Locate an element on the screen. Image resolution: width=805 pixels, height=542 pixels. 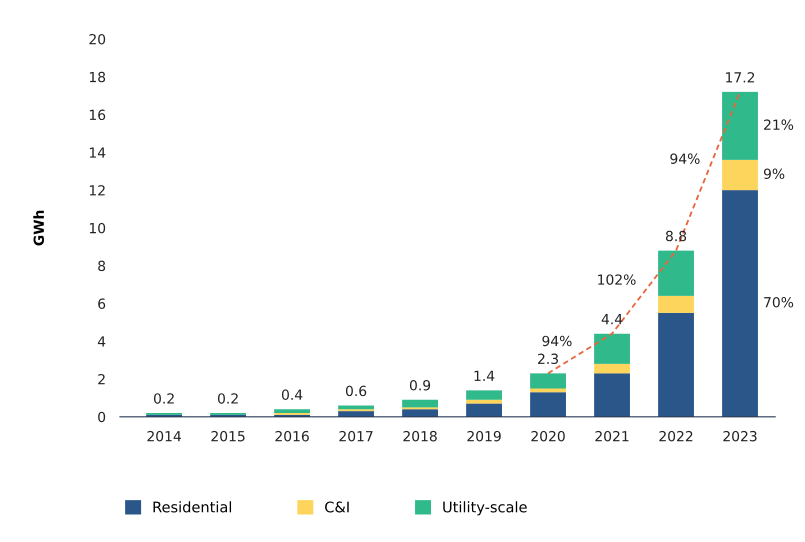
x-tick-label: 2022 is located at coordinates (675, 436).